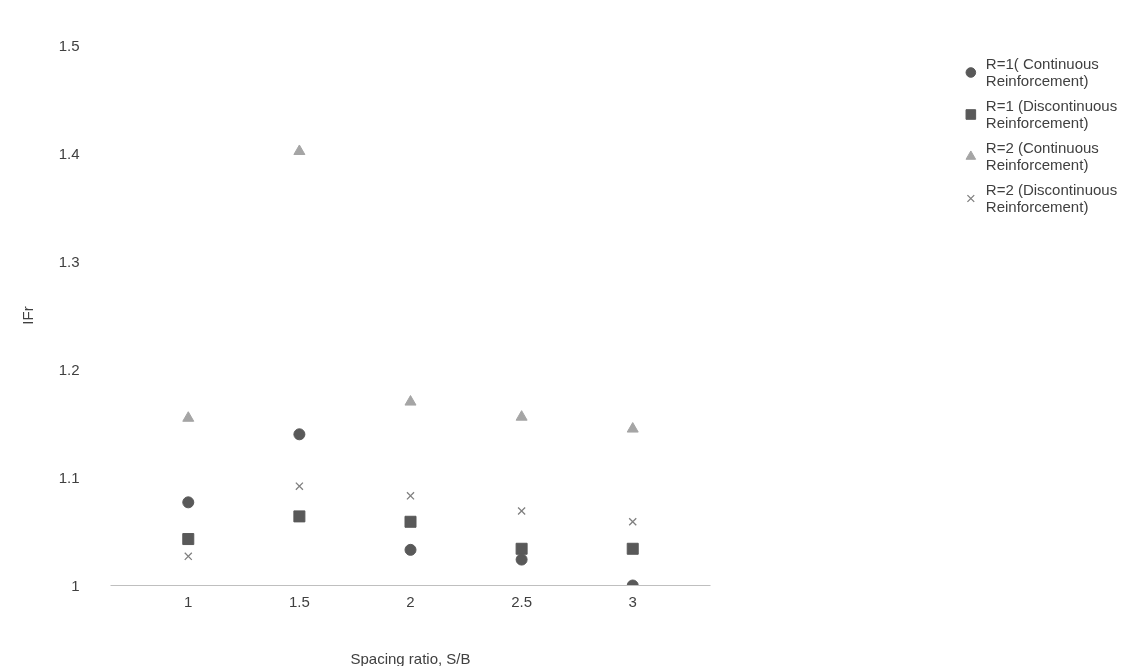 This screenshot has height=666, width=1132. I want to click on x-tick-label: 2.5, so click(522, 601).